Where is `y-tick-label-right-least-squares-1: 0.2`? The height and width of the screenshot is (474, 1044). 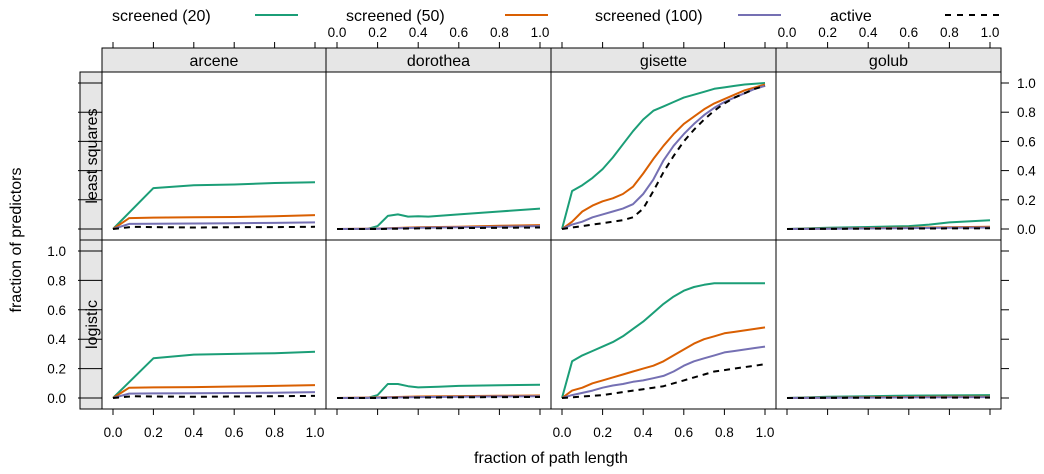
y-tick-label-right-least-squares-1: 0.2 is located at coordinates (1026, 200).